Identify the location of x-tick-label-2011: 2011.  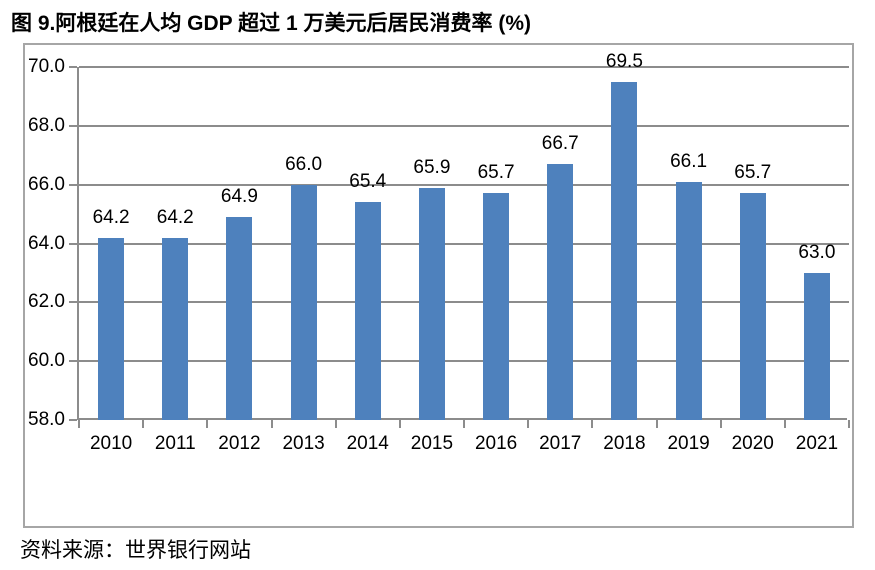
(175, 443).